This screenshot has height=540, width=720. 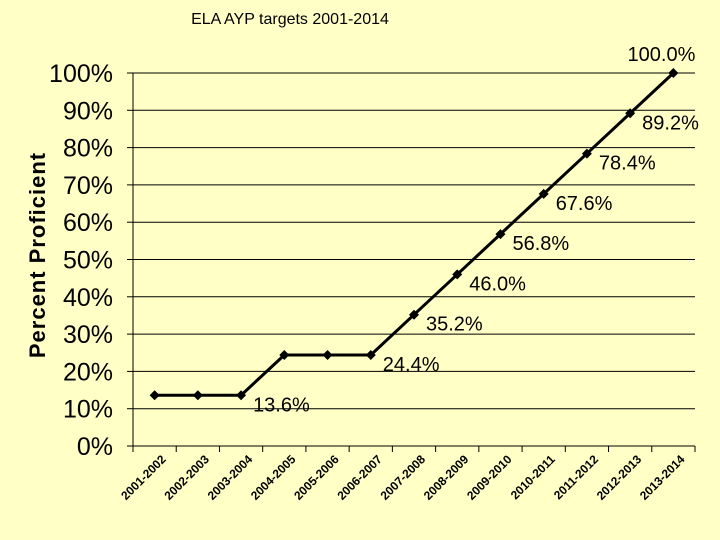 What do you see at coordinates (88, 372) in the screenshot?
I see `y-tick-label: 20%` at bounding box center [88, 372].